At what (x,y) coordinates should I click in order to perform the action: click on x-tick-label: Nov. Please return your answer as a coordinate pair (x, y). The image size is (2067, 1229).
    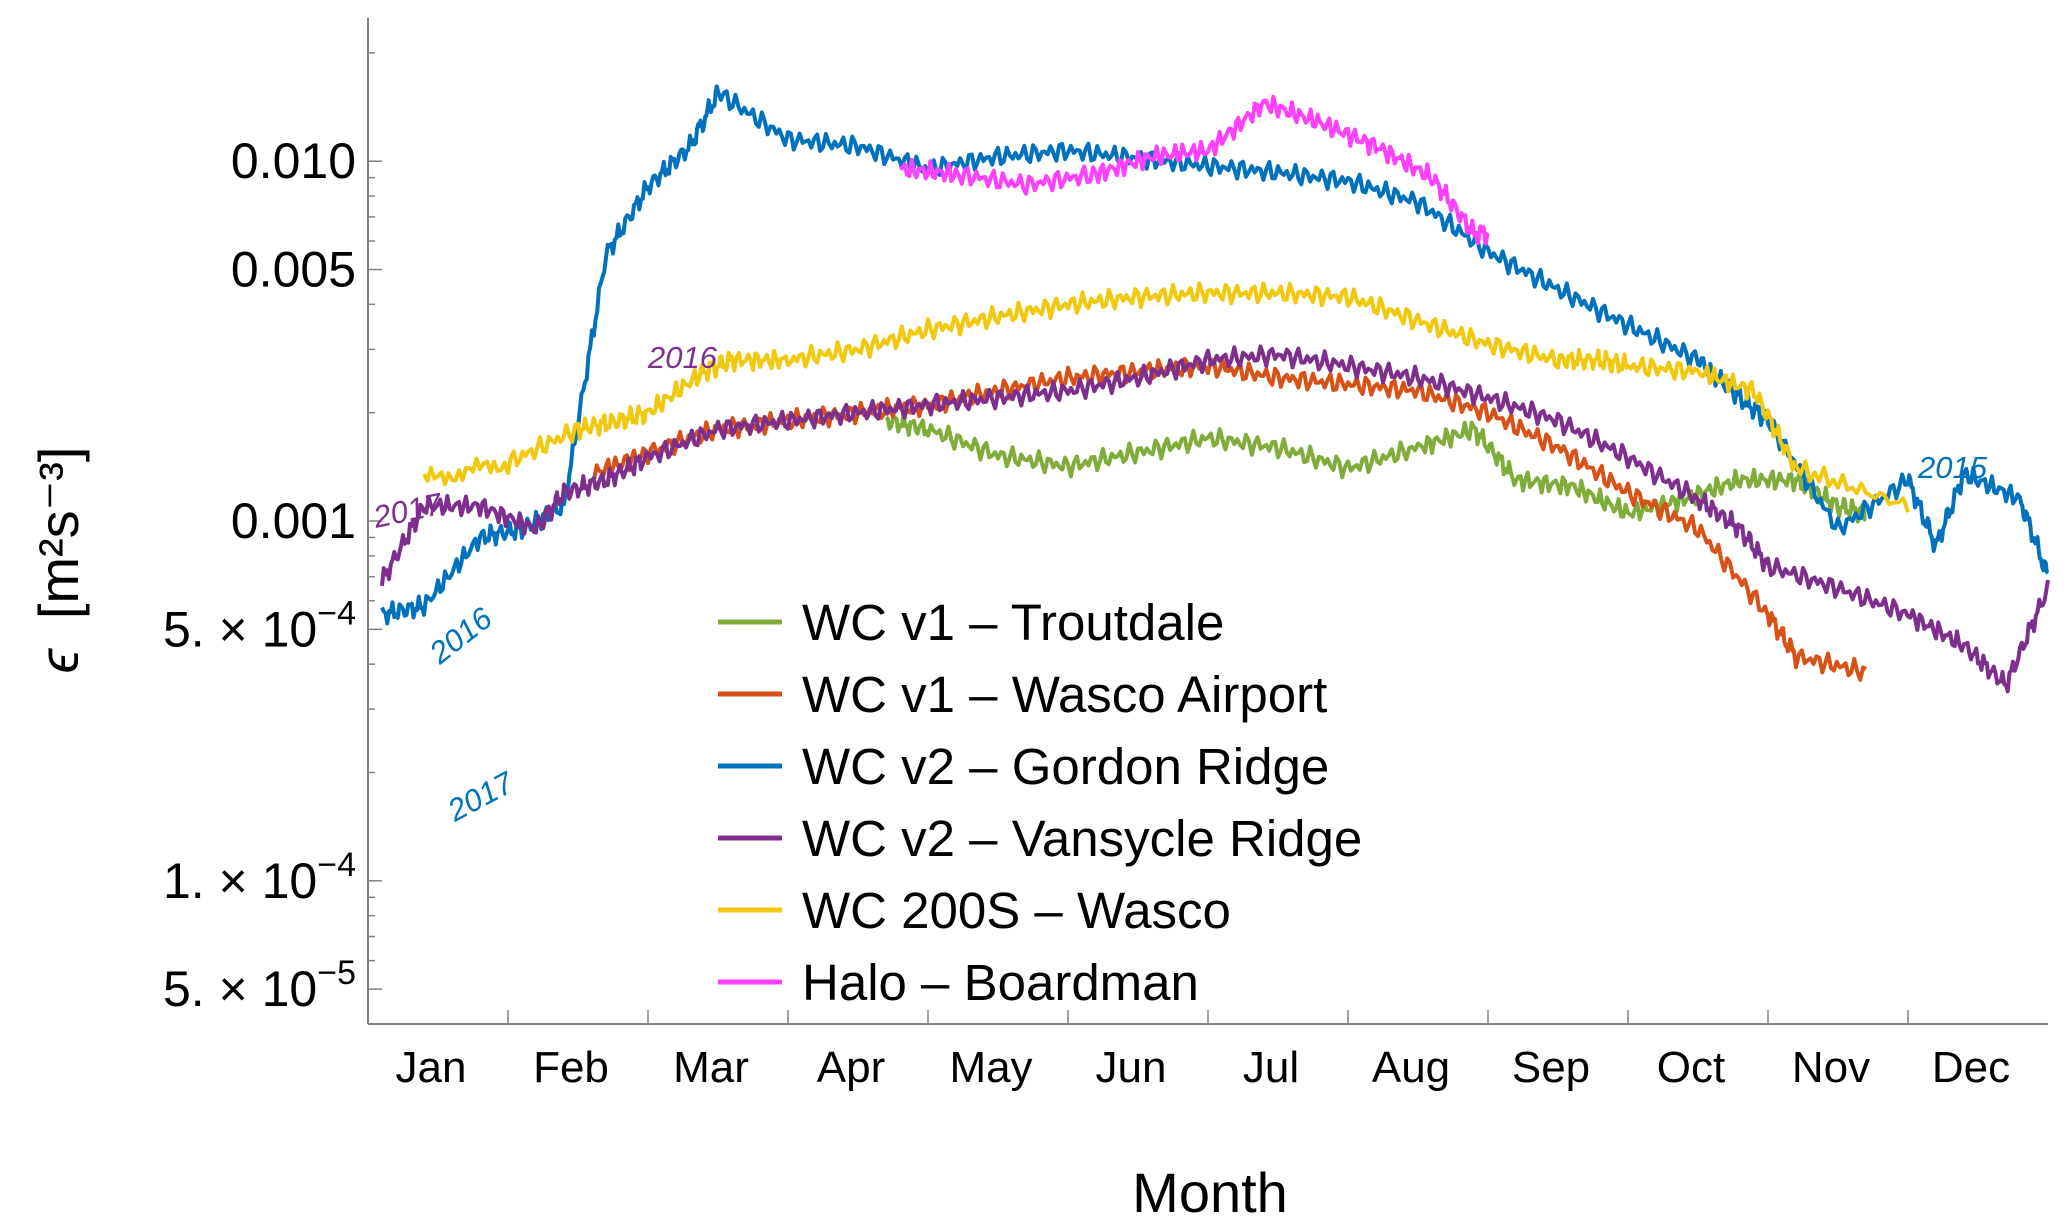
    Looking at the image, I should click on (1831, 1067).